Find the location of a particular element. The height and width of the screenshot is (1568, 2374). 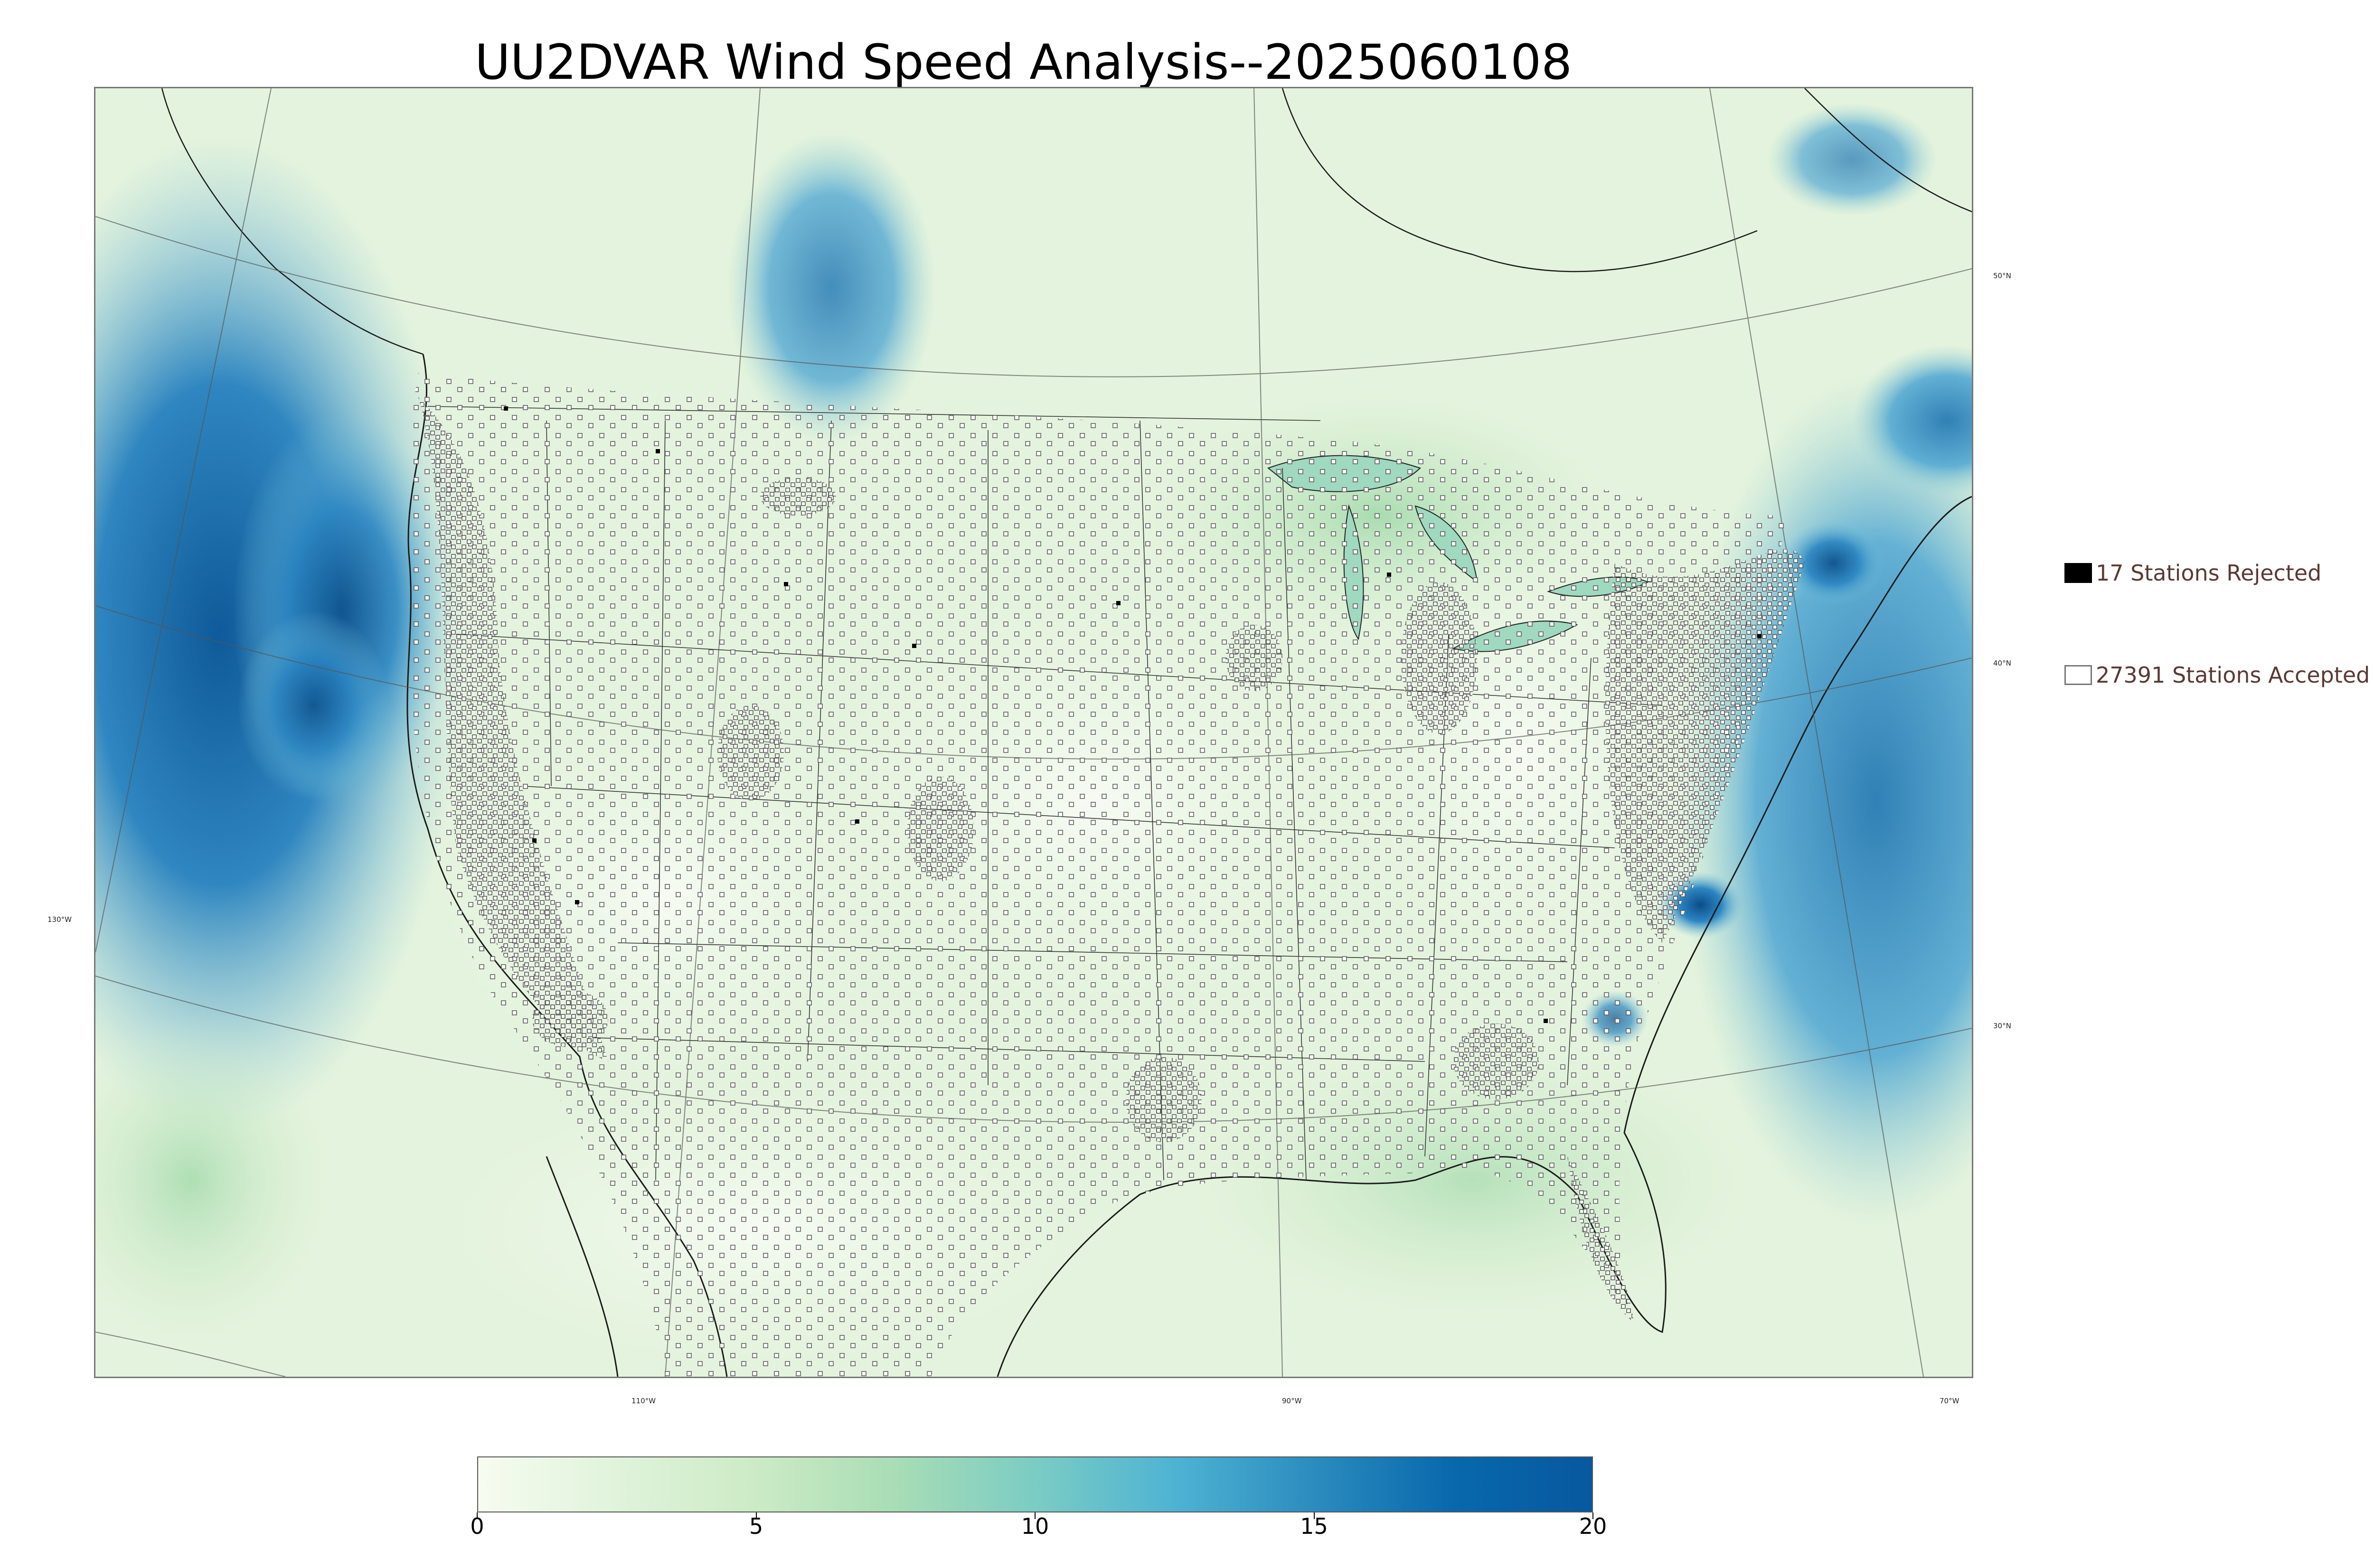

colorbar-tick-label: 10 is located at coordinates (1035, 1526).